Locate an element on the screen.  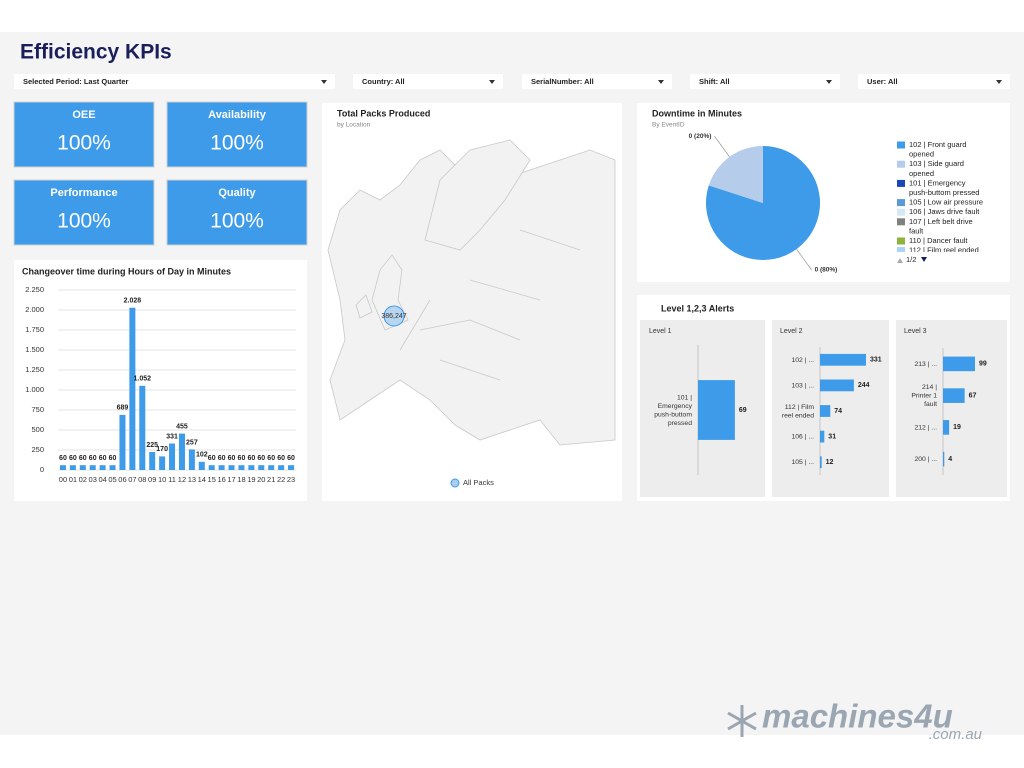
legend-next is located at coordinates (924, 259).